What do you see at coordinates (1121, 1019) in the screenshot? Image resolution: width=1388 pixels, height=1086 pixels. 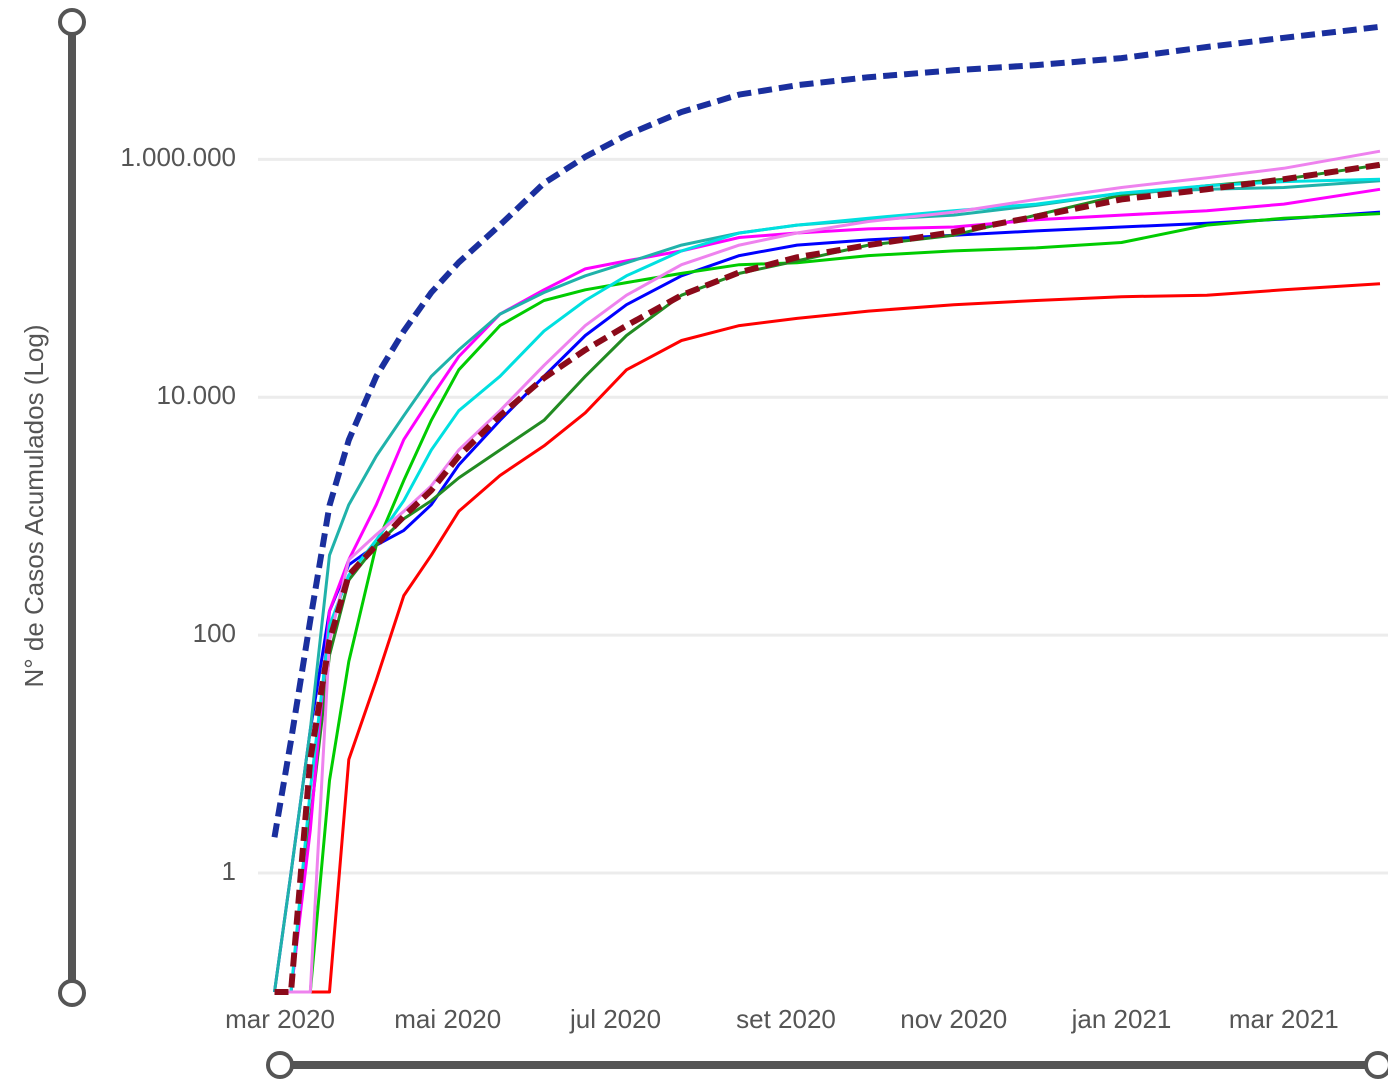 I see `x-tick-label: jan 2021` at bounding box center [1121, 1019].